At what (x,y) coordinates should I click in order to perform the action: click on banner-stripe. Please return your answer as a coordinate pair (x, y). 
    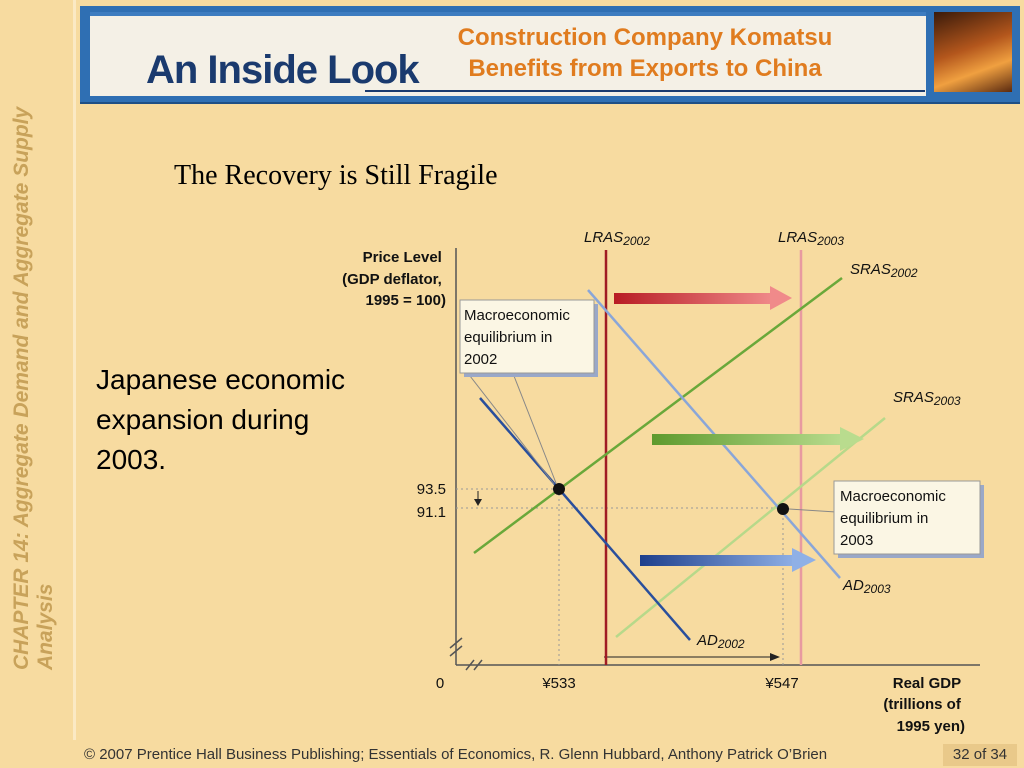
    Looking at the image, I should click on (508, 14).